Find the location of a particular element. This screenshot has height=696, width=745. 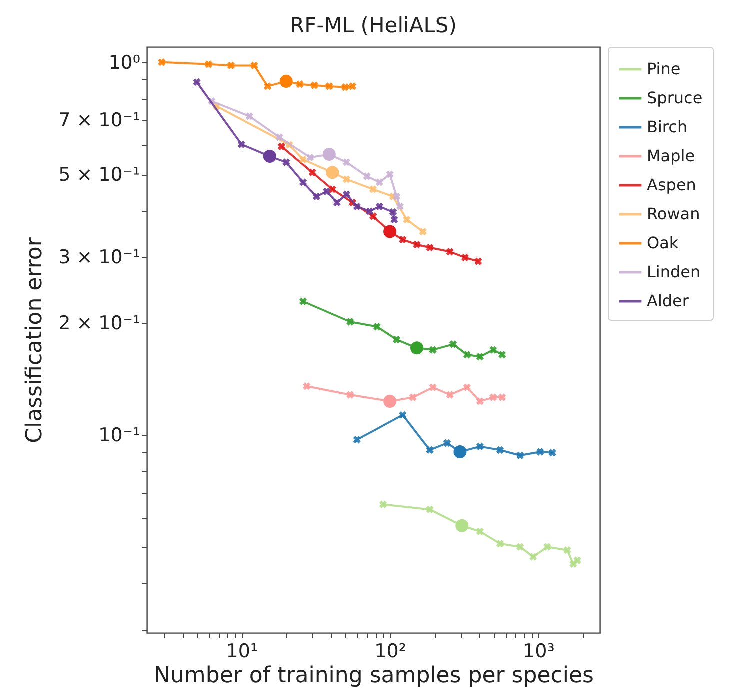

legend-label: Rowan is located at coordinates (673, 214).